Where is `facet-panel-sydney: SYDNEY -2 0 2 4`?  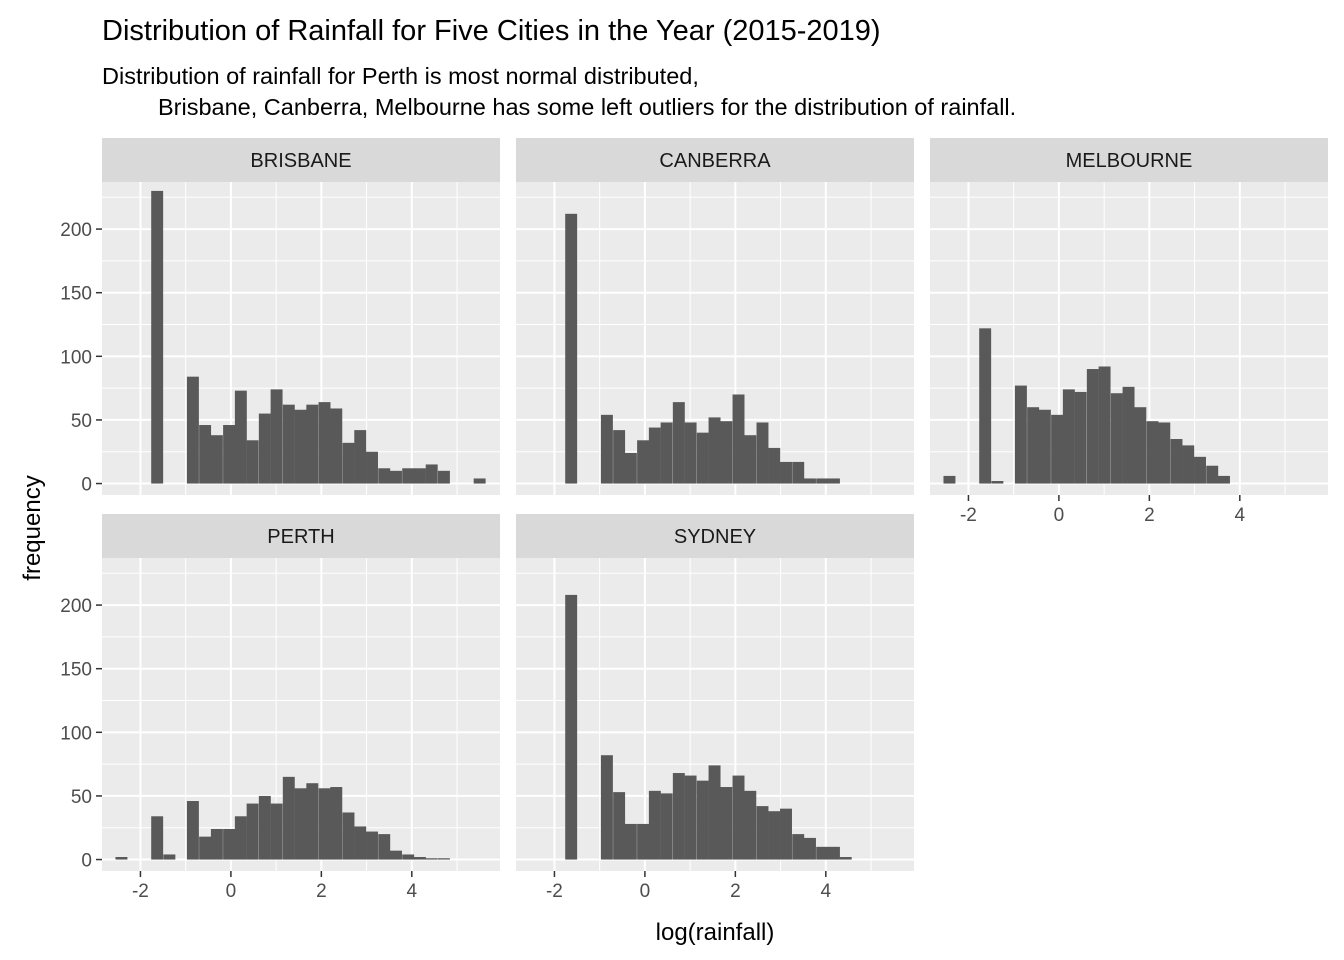
facet-panel-sydney: SYDNEY -2 0 2 4 is located at coordinates (715, 708).